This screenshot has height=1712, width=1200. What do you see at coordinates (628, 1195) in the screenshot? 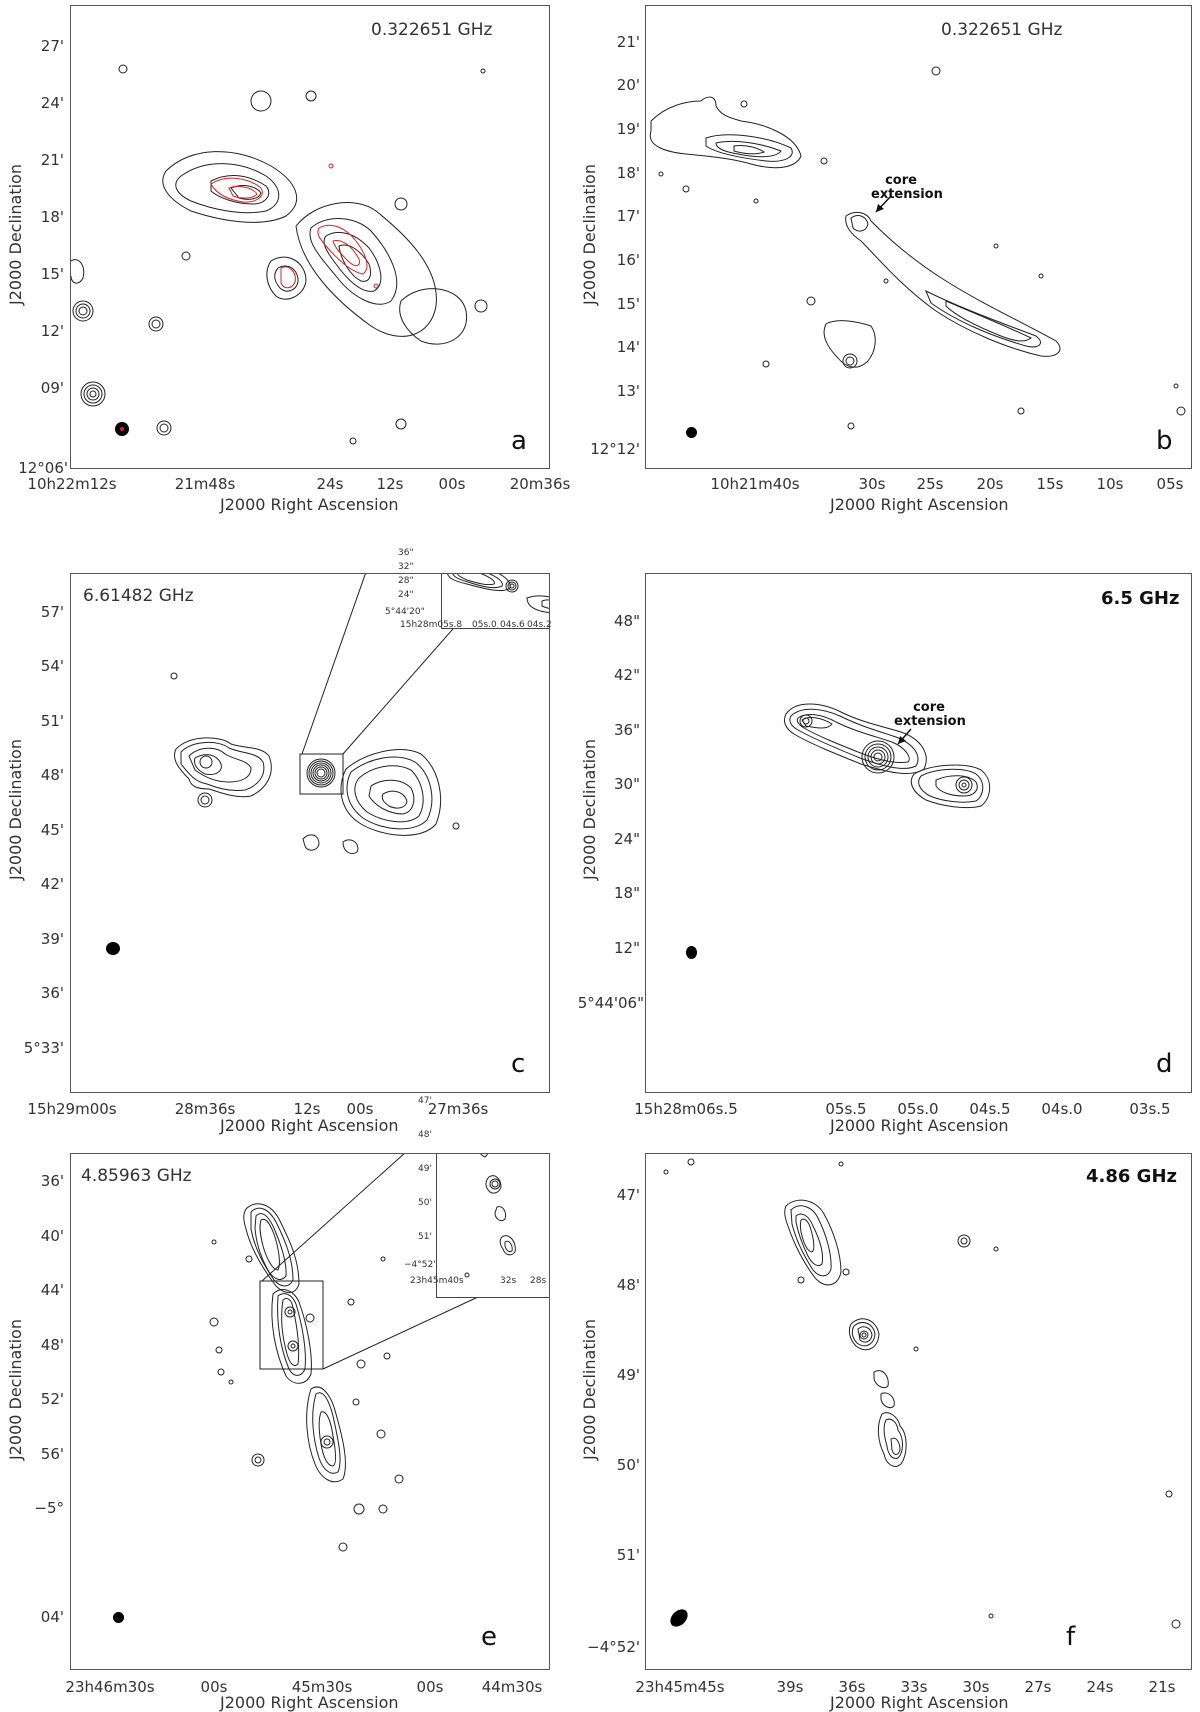
I see `y-tick: 47'` at bounding box center [628, 1195].